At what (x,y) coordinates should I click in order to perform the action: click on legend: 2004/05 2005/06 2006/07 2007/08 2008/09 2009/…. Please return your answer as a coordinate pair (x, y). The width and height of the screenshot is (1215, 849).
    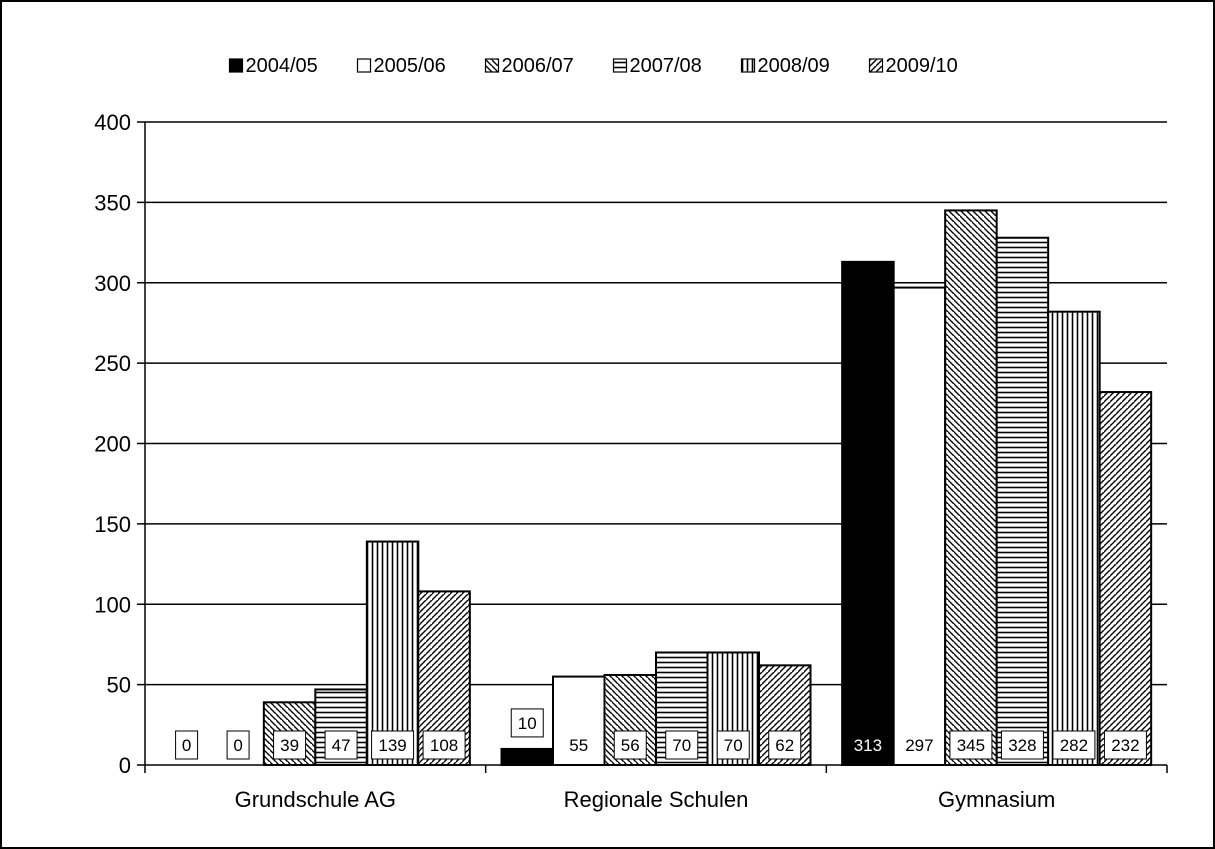
    Looking at the image, I should click on (593, 66).